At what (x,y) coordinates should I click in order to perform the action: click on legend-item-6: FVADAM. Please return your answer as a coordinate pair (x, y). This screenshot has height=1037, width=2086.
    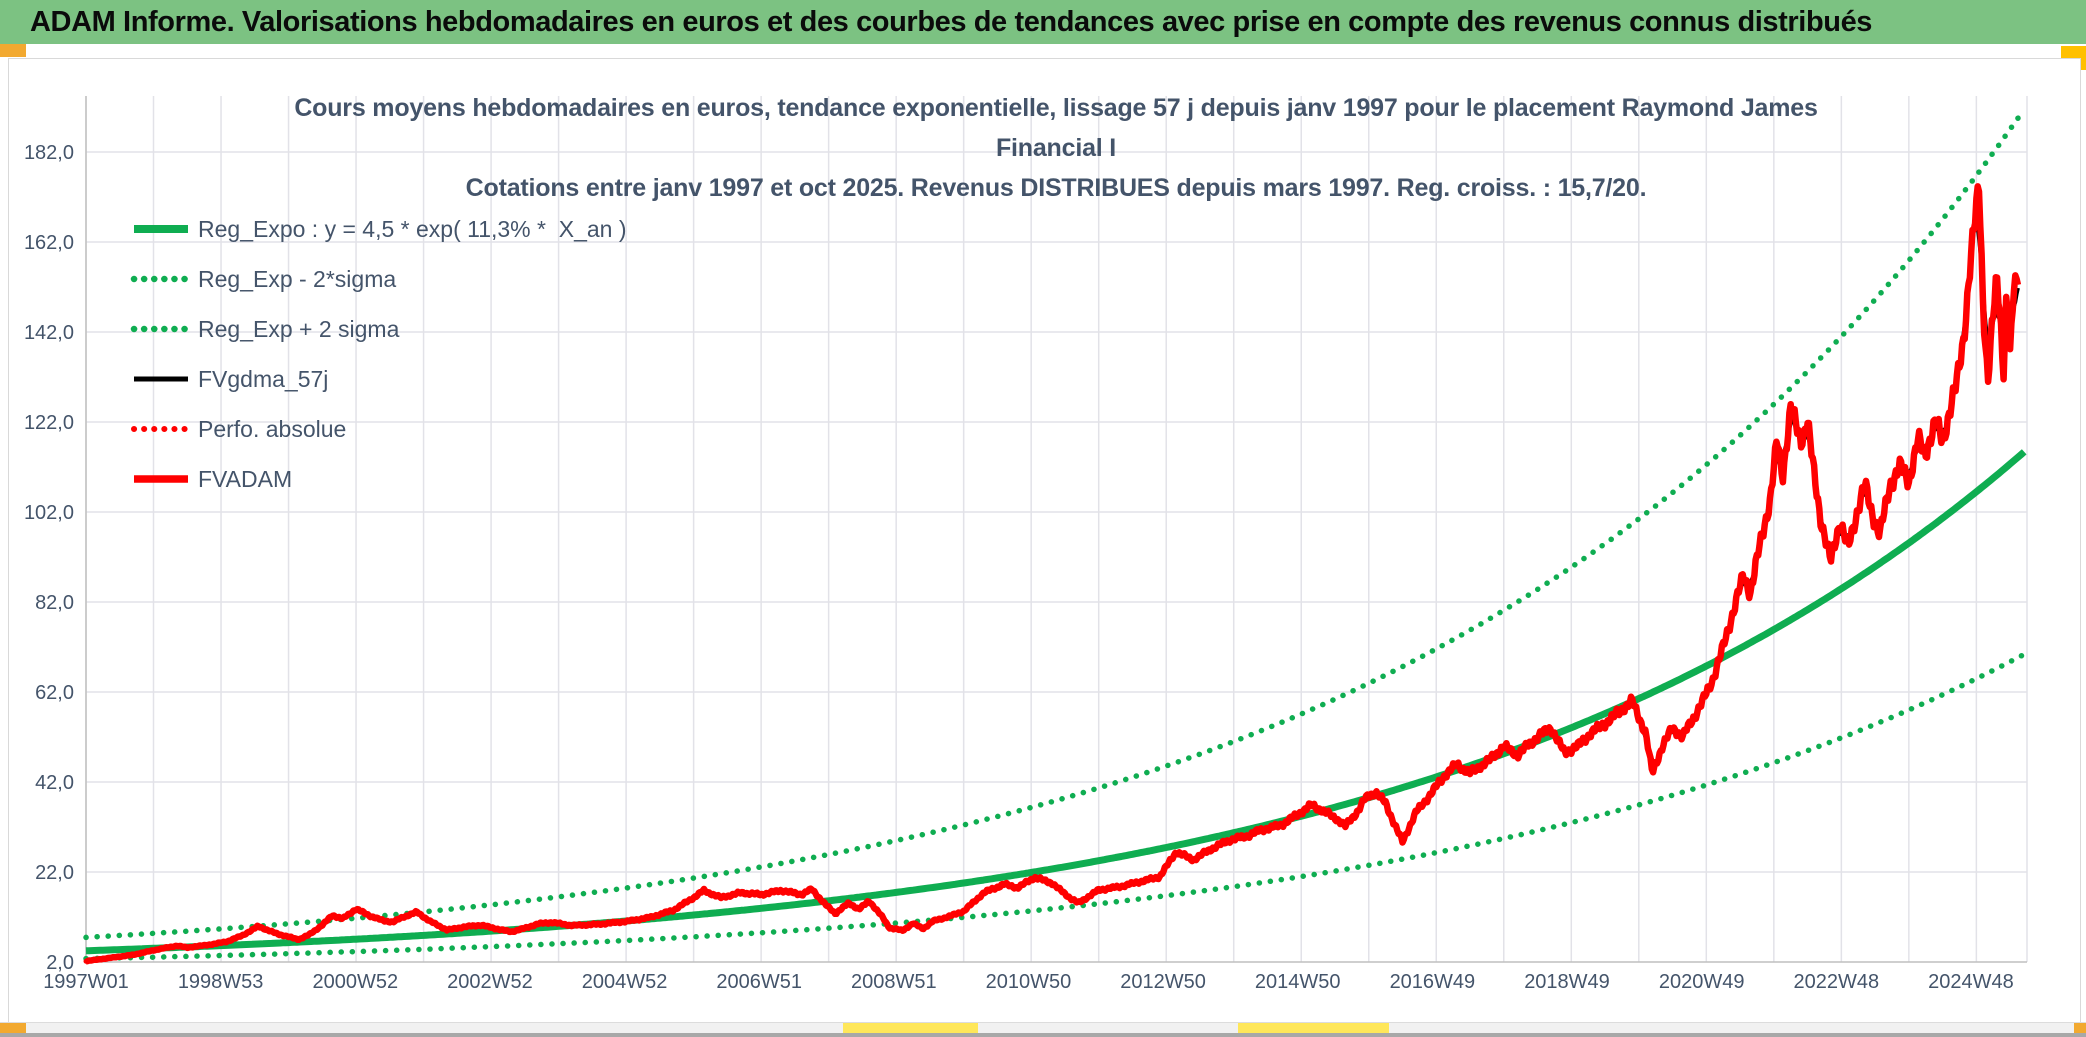
    Looking at the image, I should click on (378, 479).